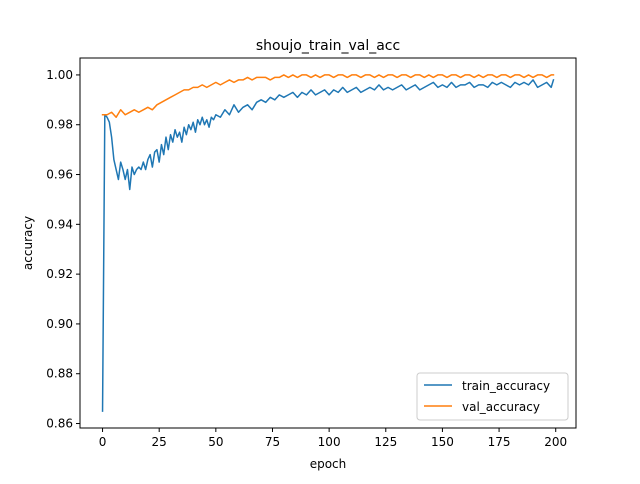  What do you see at coordinates (385, 442) in the screenshot?
I see `x-tick-label: 125` at bounding box center [385, 442].